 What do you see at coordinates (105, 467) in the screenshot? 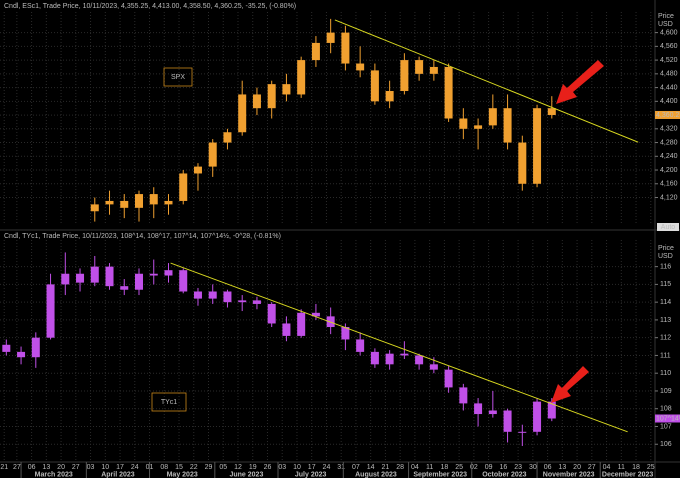
I see `x-tick-label: 10` at bounding box center [105, 467].